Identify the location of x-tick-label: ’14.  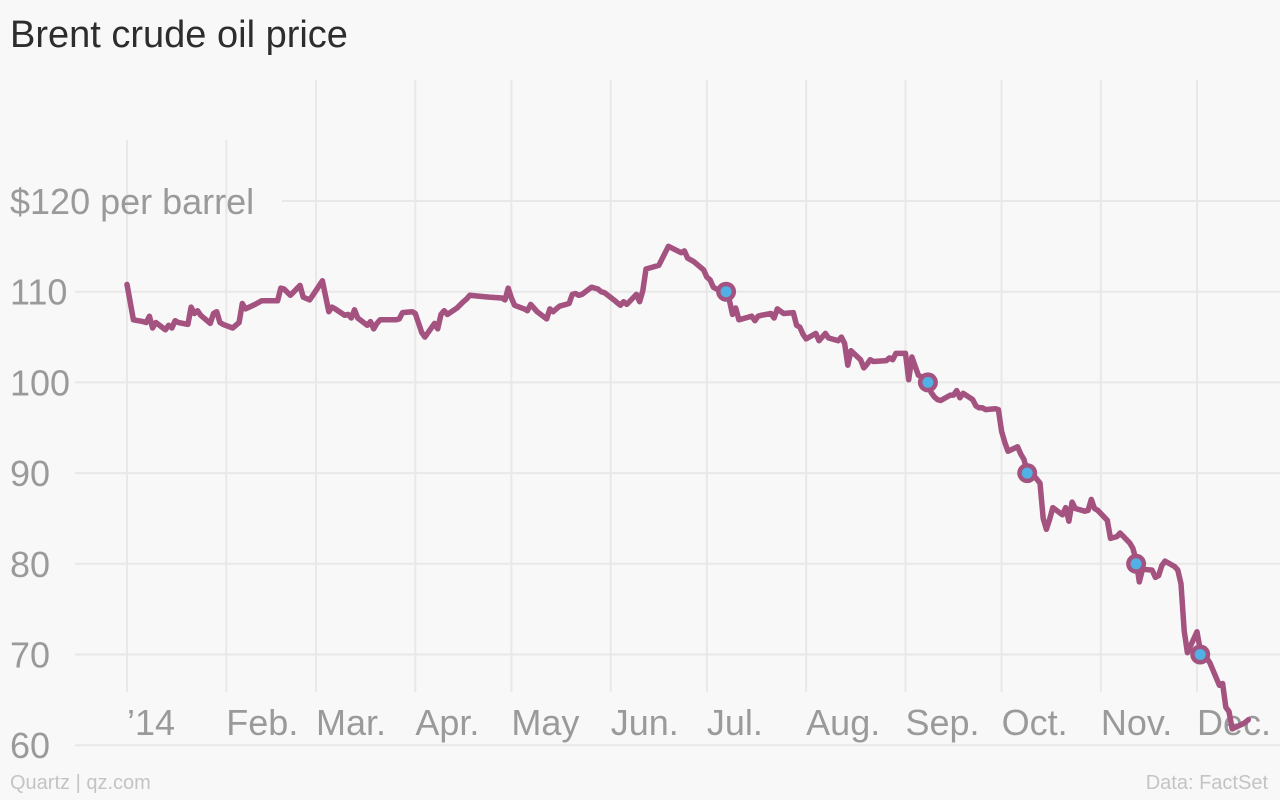
(151, 722).